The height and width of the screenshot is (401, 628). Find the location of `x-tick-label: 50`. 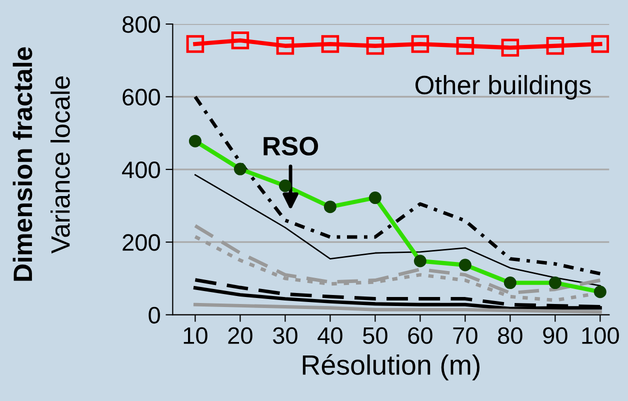

x-tick-label: 50 is located at coordinates (375, 335).